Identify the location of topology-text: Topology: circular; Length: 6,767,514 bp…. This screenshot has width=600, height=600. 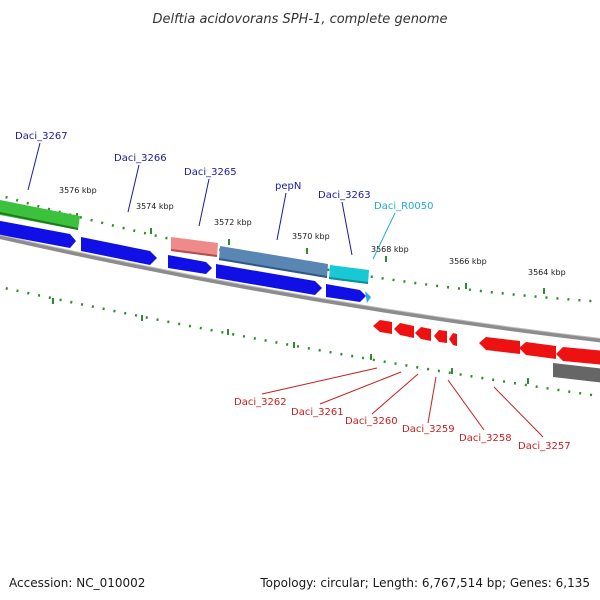
(424, 583).